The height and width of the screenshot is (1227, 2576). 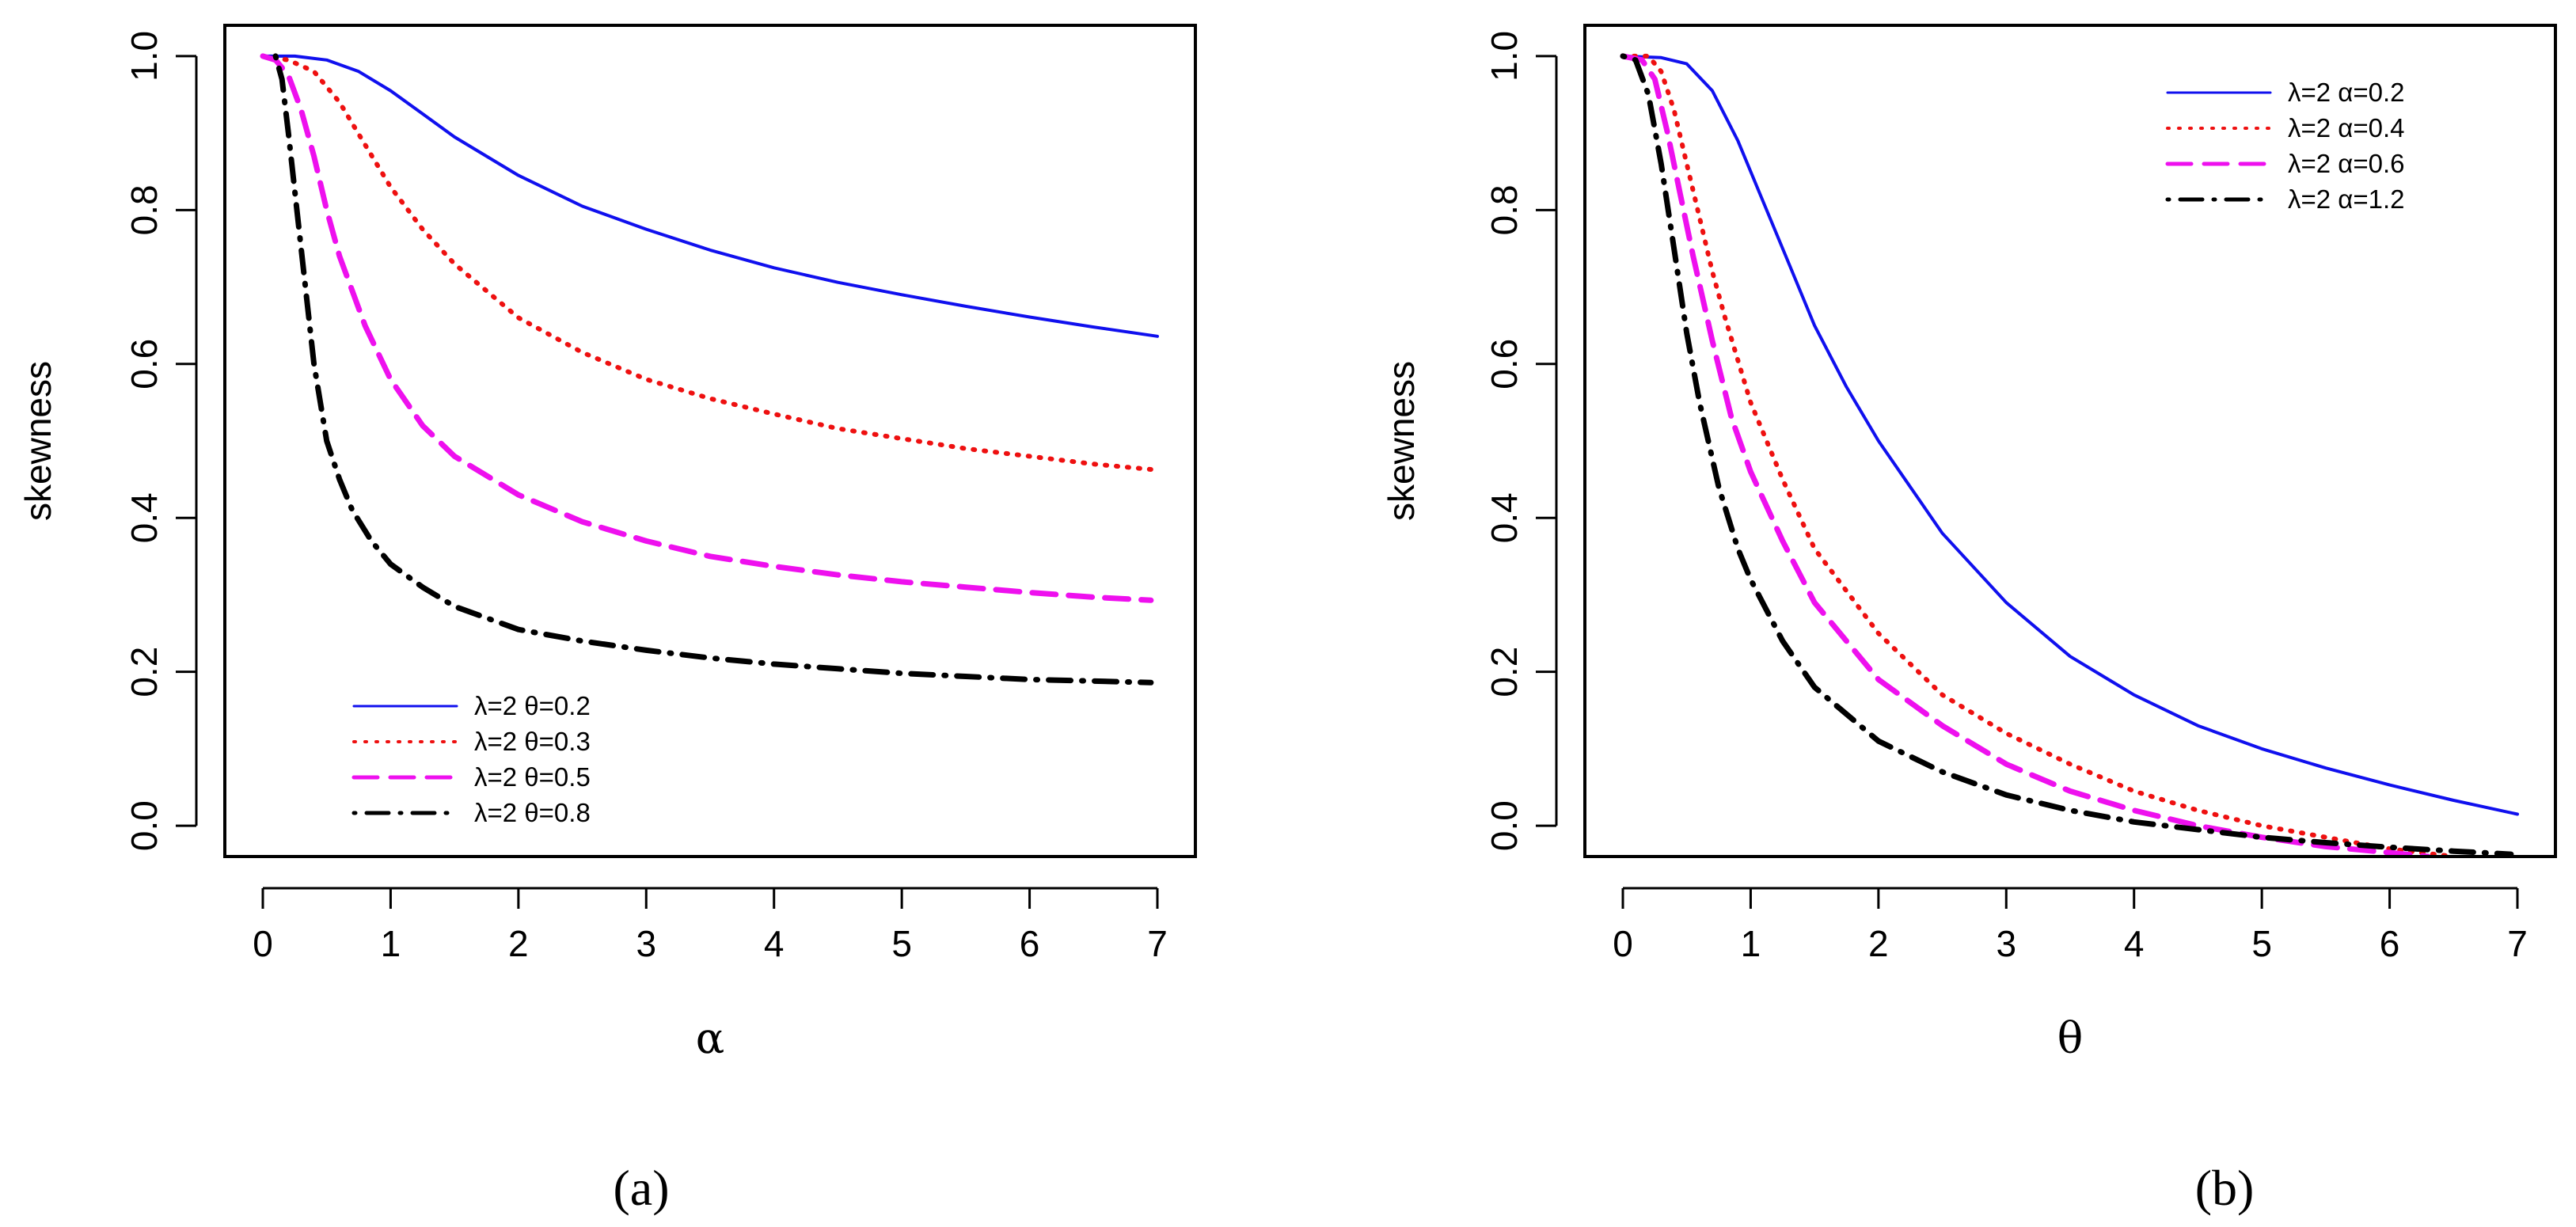 I want to click on panel-a-label: (a), so click(x=641, y=1188).